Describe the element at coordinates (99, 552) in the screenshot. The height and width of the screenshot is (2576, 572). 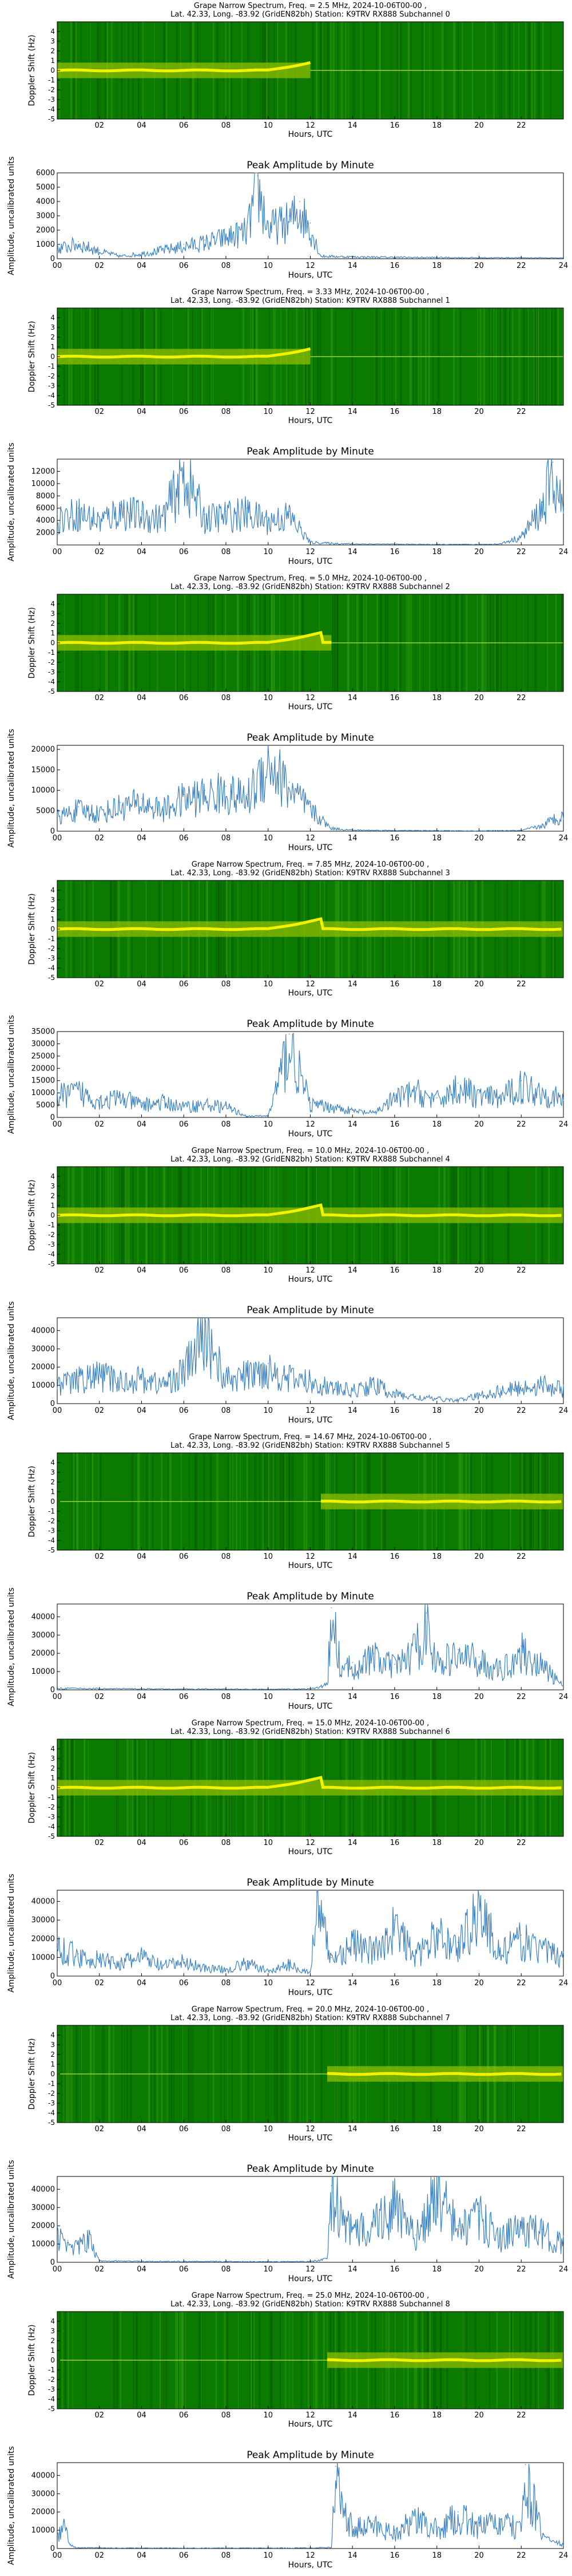
I see `amplitude-x-tick-label: 02` at that location.